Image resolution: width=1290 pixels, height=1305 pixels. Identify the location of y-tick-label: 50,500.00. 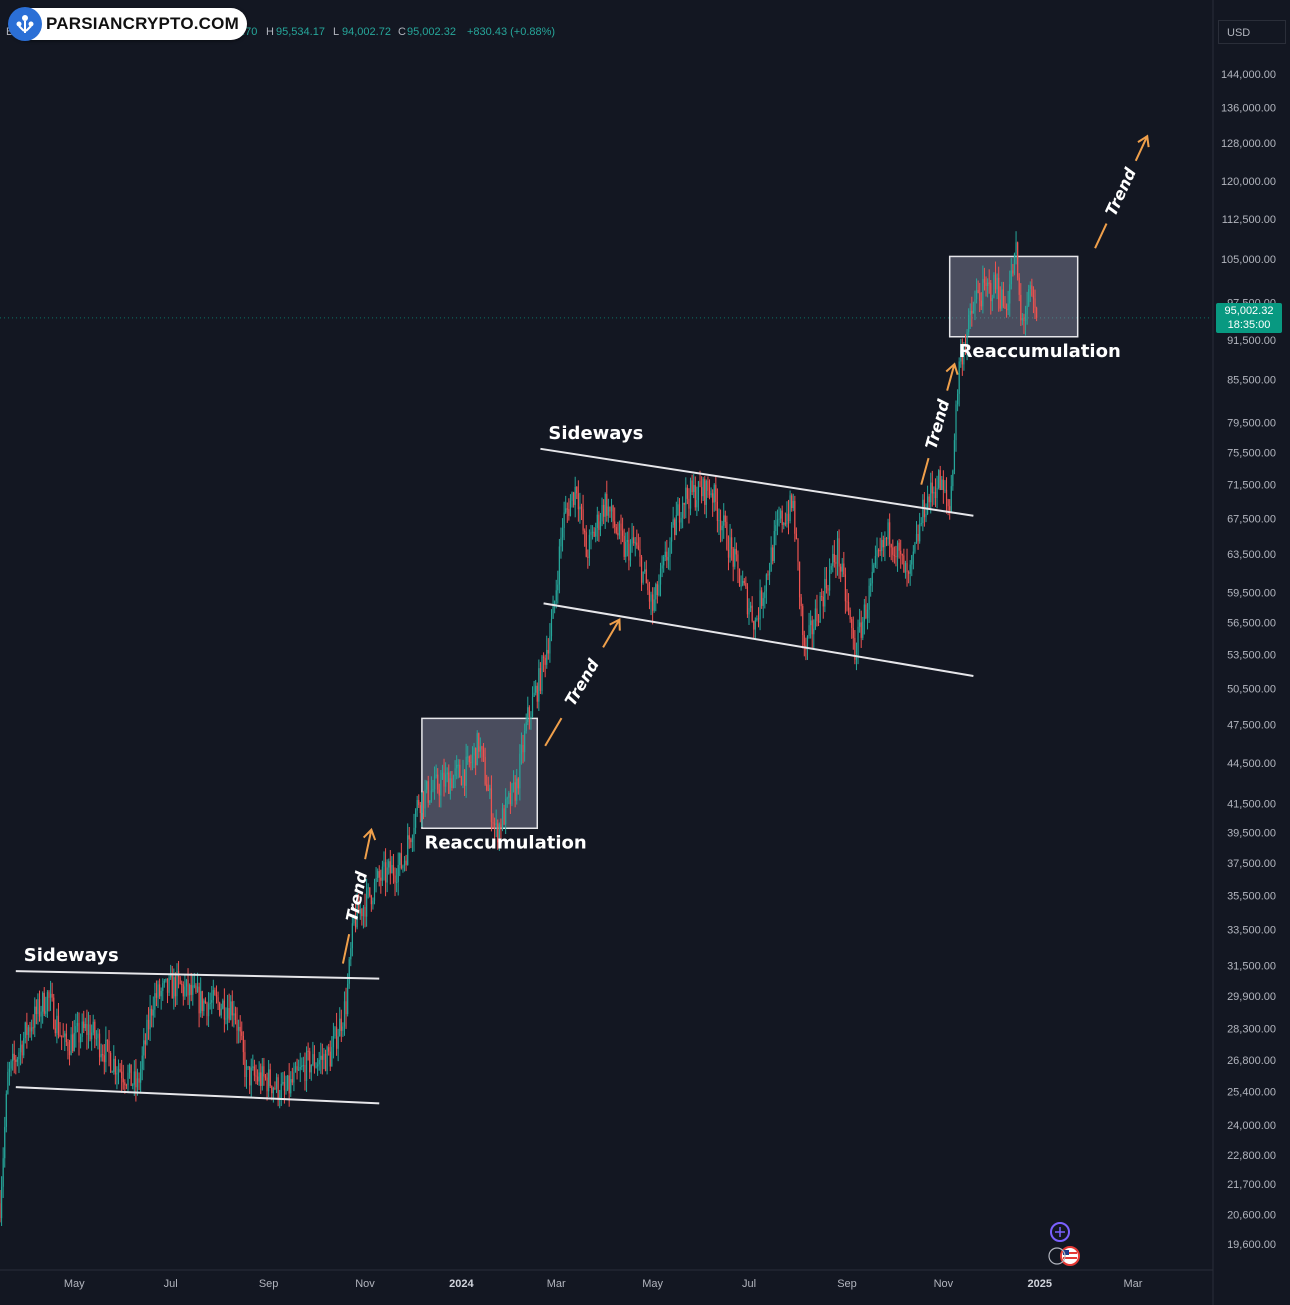
(1251, 690).